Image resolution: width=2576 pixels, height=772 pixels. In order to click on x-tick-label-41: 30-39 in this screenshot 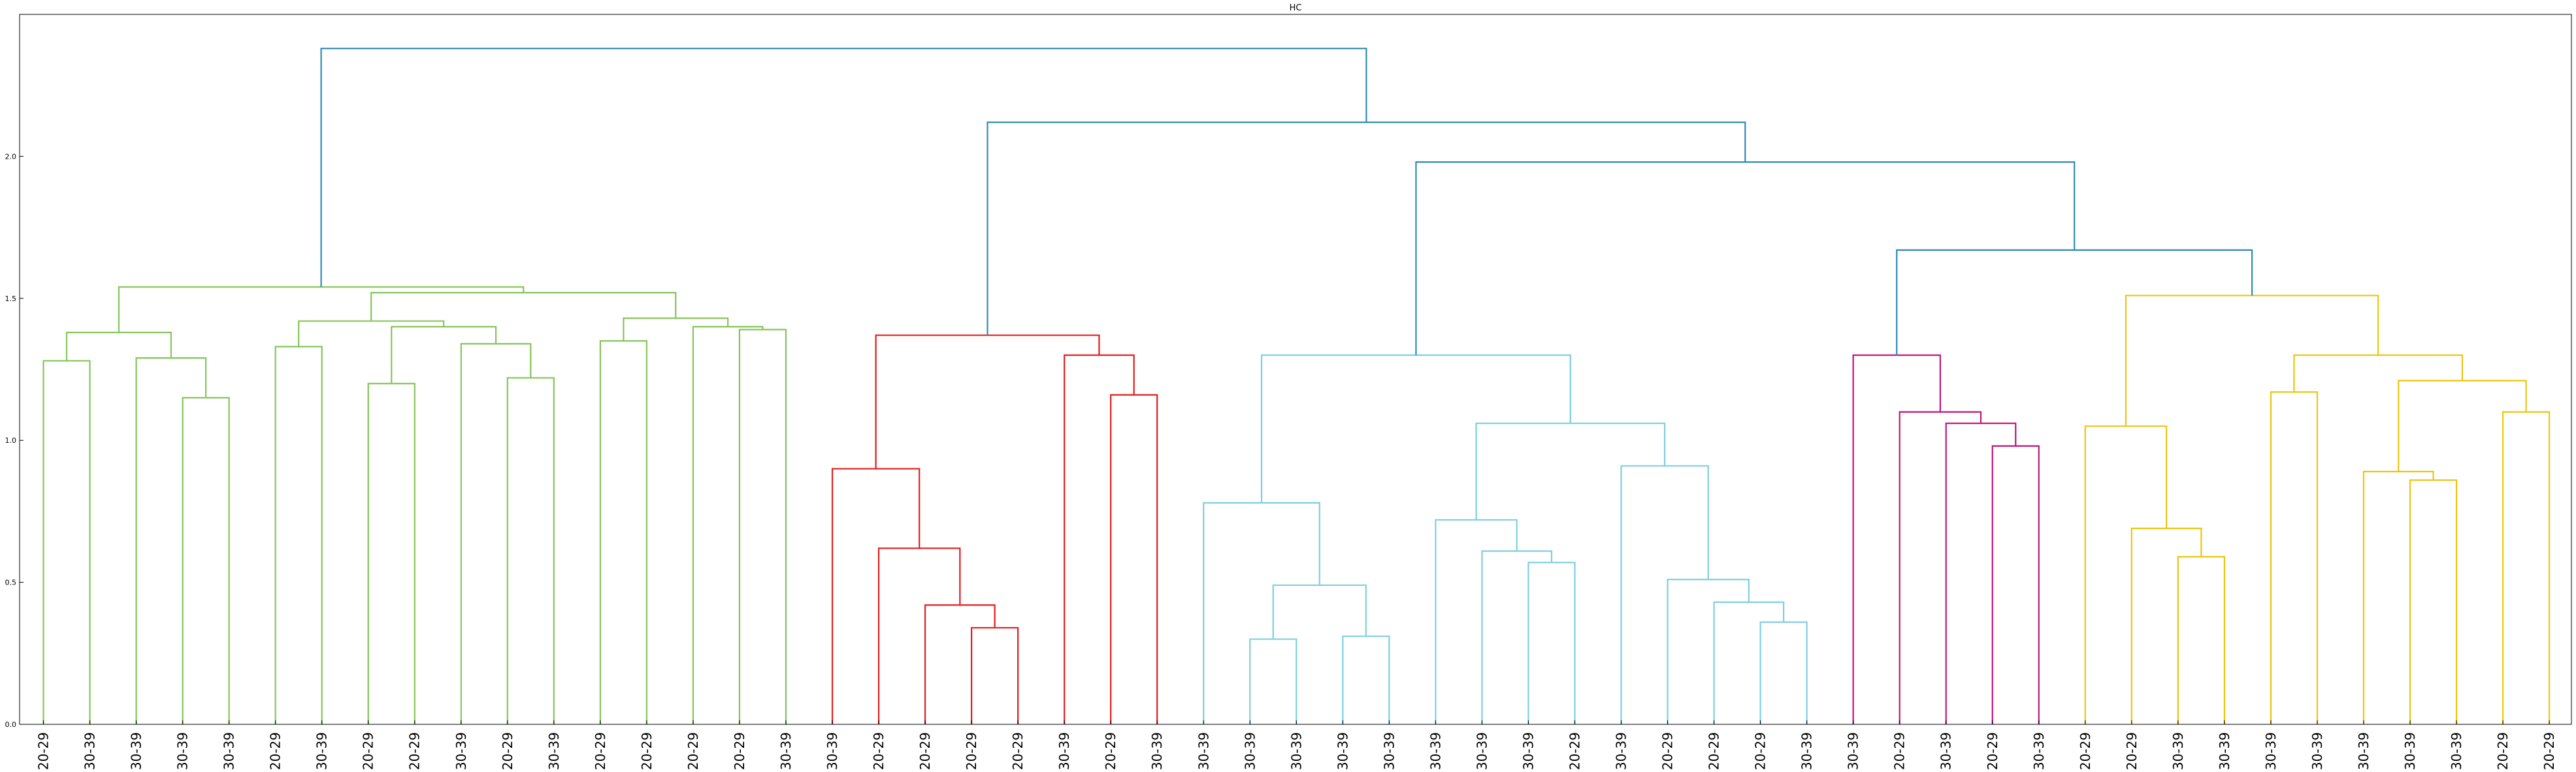, I will do `click(1946, 751)`.